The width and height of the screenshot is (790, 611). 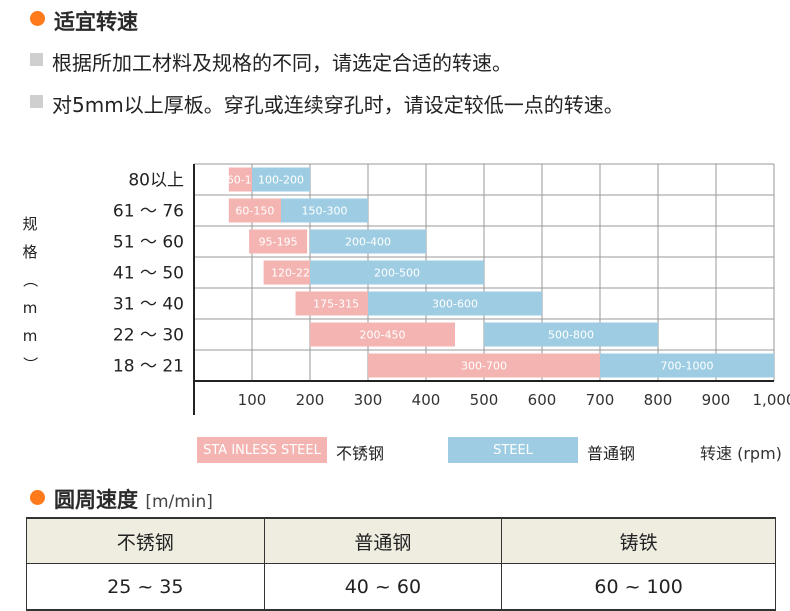 I want to click on legend-stainless-swatch: STA INLESS STEEL, so click(x=262, y=450).